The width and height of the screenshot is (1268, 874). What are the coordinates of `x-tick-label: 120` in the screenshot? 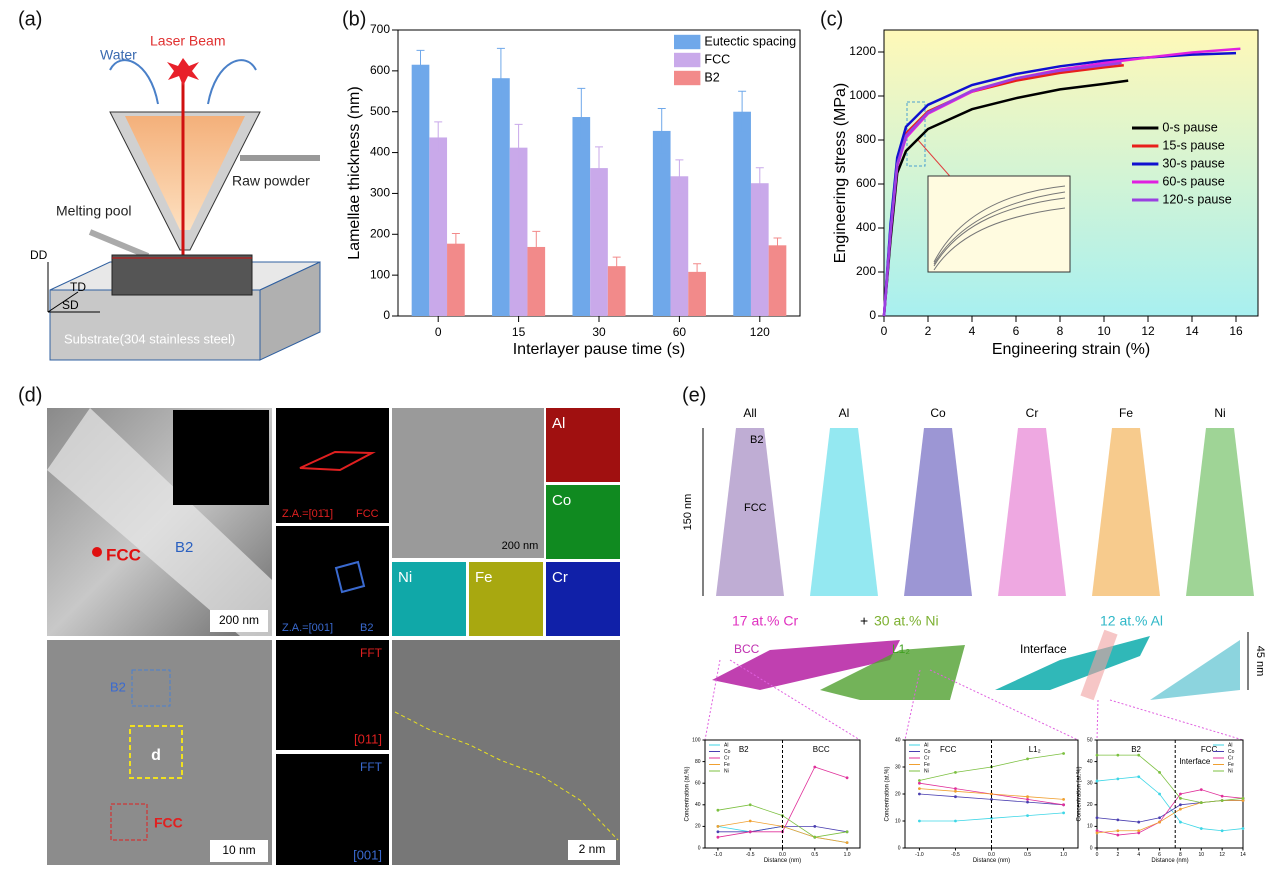 It's located at (760, 332).